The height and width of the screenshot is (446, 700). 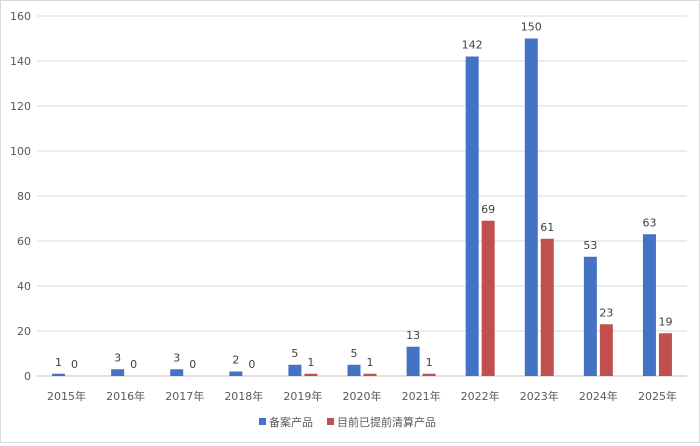 What do you see at coordinates (24, 286) in the screenshot?
I see `y-tick-label: 40` at bounding box center [24, 286].